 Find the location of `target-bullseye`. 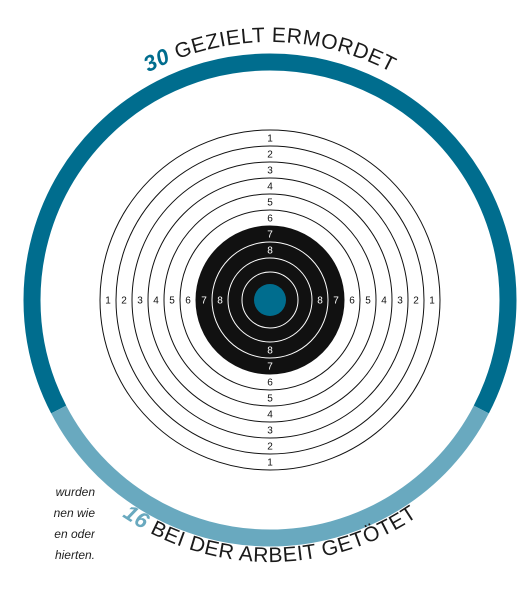

target-bullseye is located at coordinates (270, 300).